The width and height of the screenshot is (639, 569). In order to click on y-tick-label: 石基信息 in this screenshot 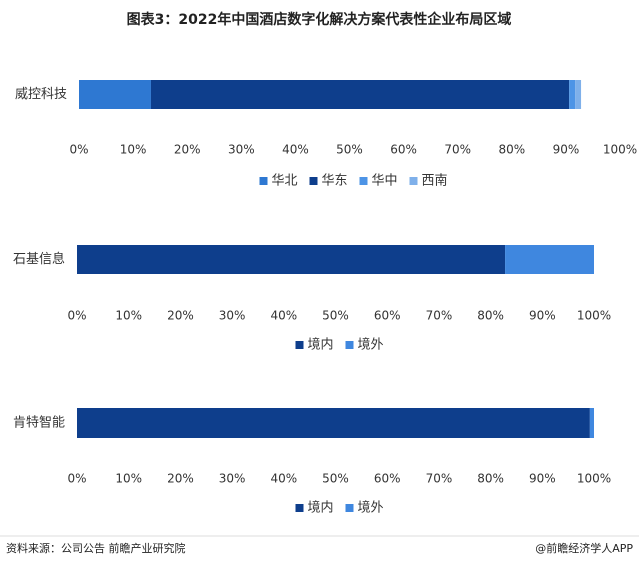, I will do `click(39, 259)`.